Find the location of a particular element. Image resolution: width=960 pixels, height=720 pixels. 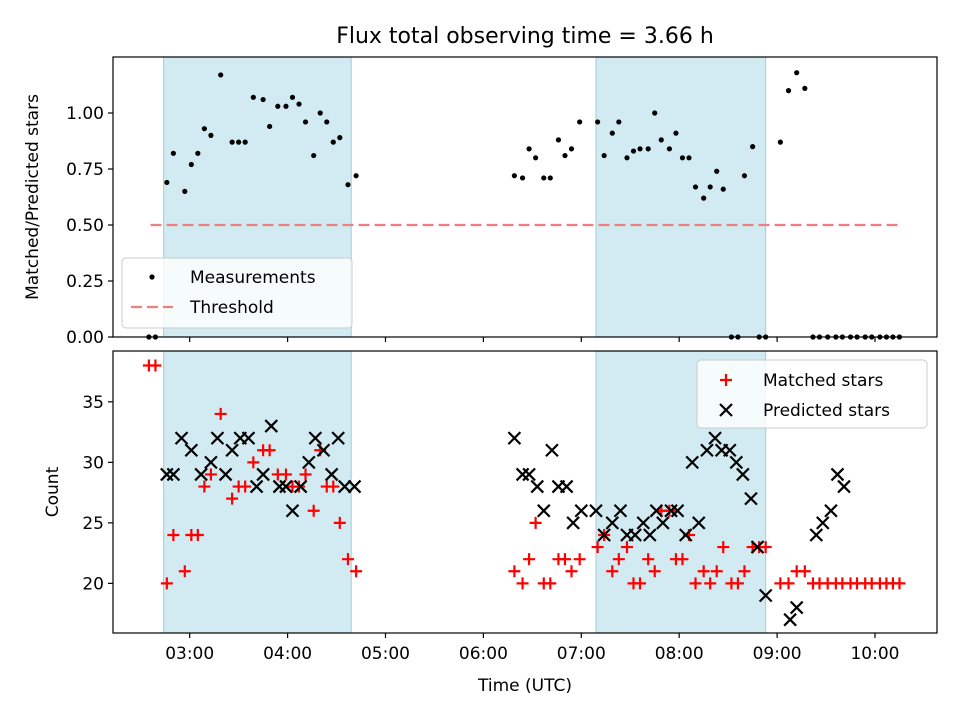

top-legend: Measurements Threshold is located at coordinates (237, 293).